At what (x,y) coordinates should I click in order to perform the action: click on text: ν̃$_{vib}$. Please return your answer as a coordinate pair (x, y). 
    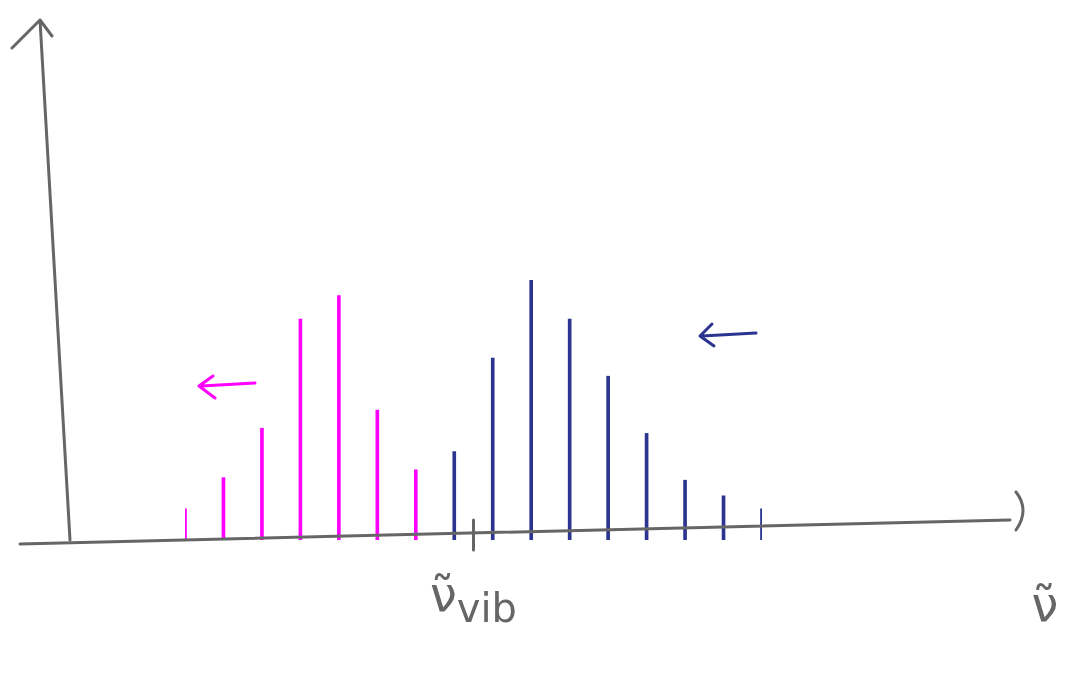
    Looking at the image, I should click on (473, 598).